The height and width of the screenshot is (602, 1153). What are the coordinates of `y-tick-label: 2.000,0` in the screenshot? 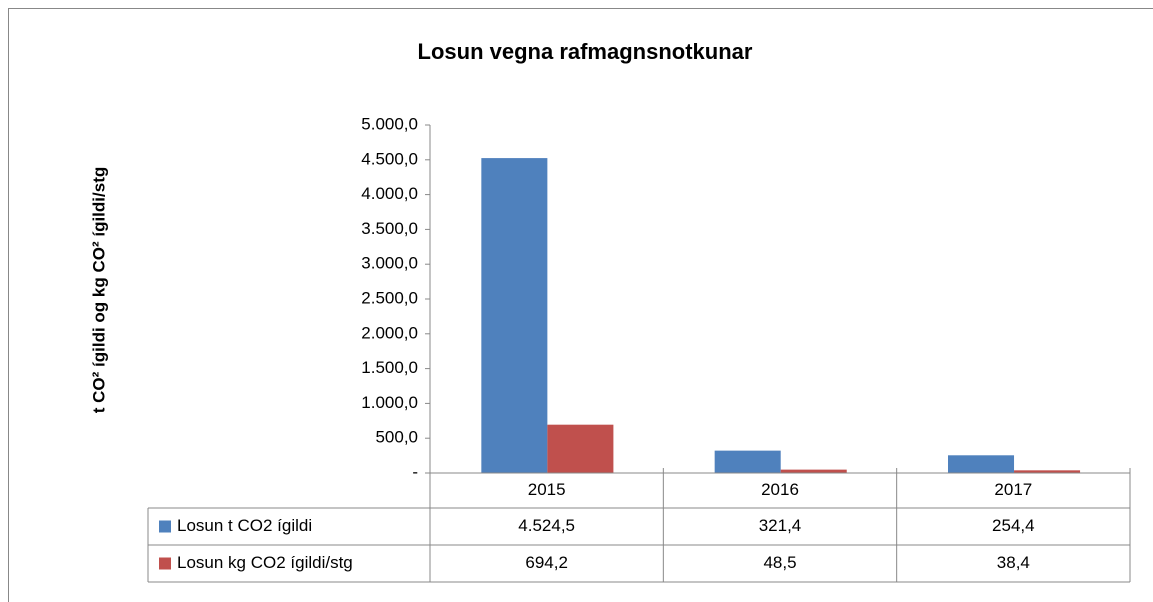 It's located at (389, 332).